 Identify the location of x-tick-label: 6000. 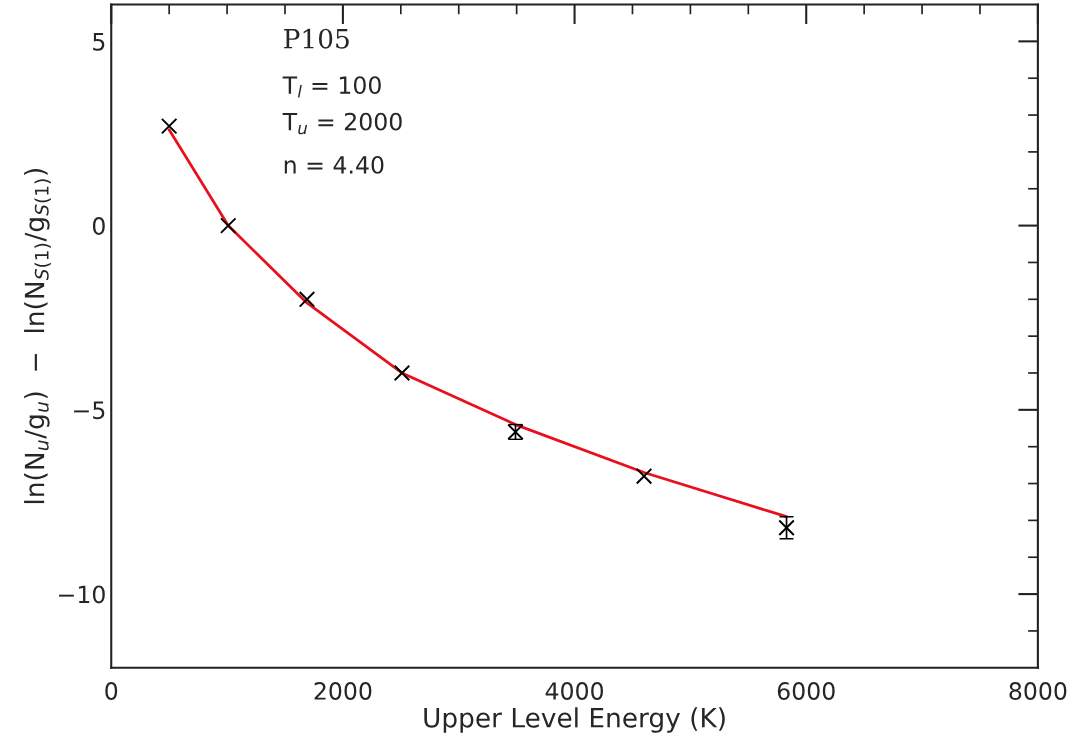
(806, 691).